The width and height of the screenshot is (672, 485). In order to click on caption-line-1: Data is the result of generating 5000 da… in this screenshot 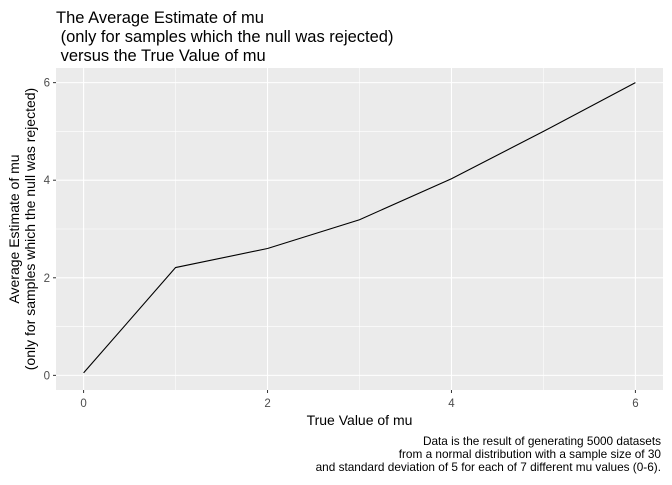, I will do `click(542, 441)`.